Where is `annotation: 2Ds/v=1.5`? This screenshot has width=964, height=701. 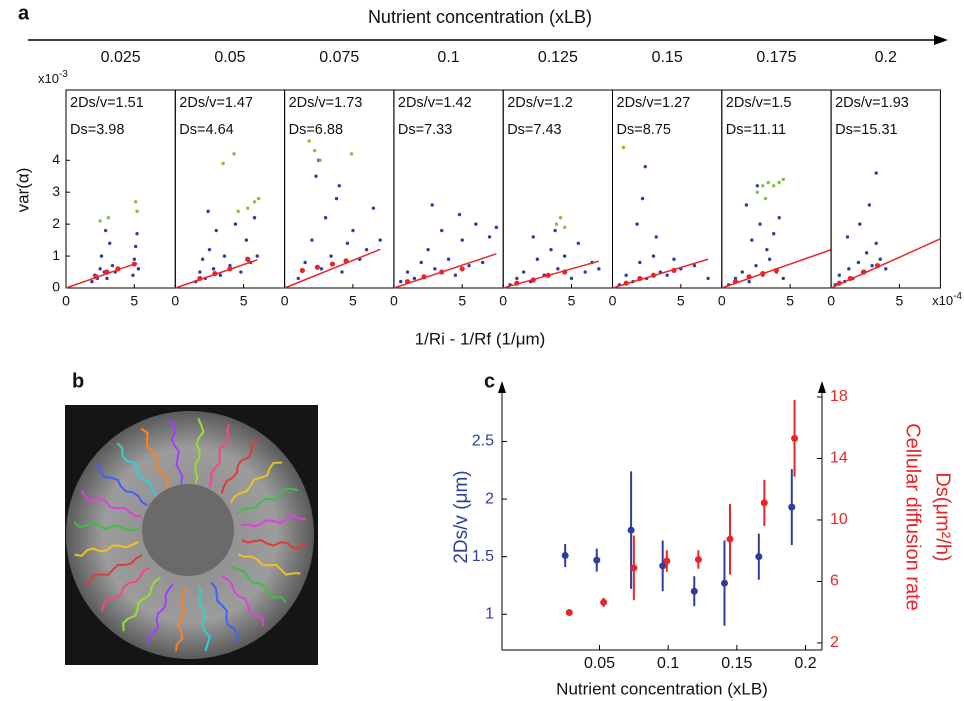
annotation: 2Ds/v=1.5 is located at coordinates (759, 103).